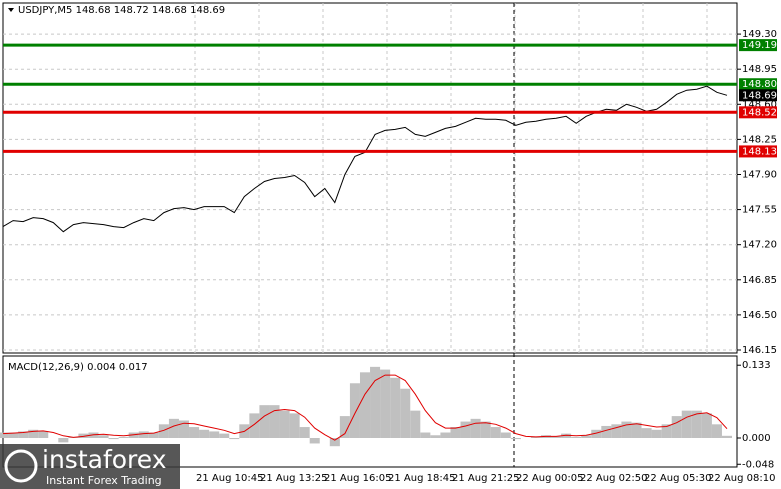 The height and width of the screenshot is (489, 781). What do you see at coordinates (613, 478) in the screenshot?
I see `x-tick-label: 22 Aug 02:50` at bounding box center [613, 478].